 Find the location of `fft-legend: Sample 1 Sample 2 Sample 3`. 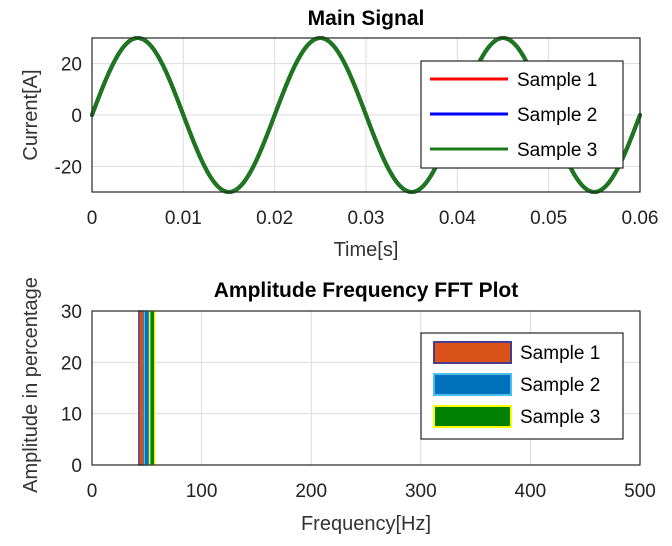

fft-legend: Sample 1 Sample 2 Sample 3 is located at coordinates (522, 386).